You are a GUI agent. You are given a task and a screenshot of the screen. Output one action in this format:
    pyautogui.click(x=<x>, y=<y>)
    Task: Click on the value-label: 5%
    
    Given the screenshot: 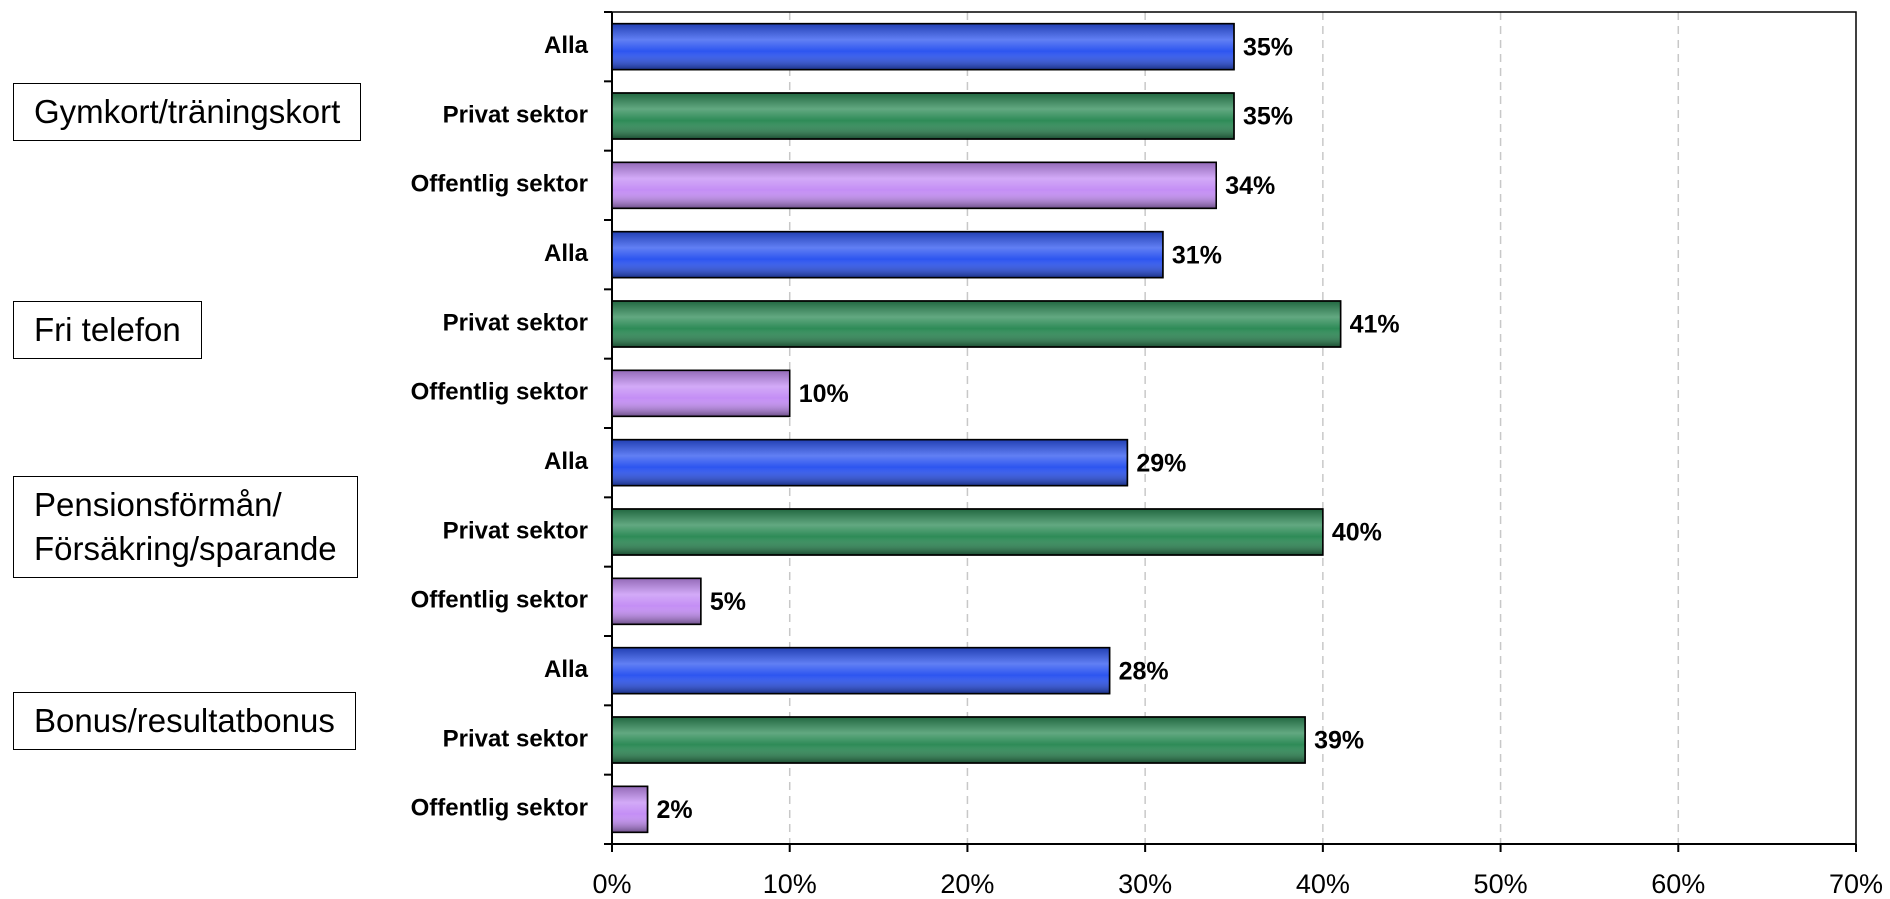 What is the action you would take?
    pyautogui.click(x=728, y=602)
    